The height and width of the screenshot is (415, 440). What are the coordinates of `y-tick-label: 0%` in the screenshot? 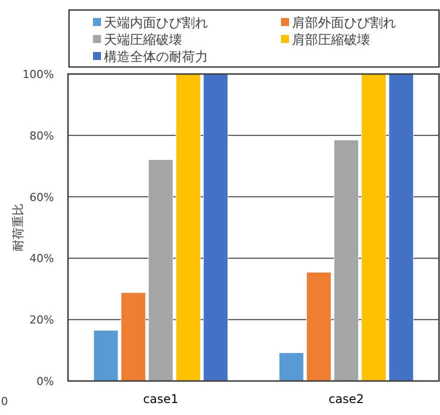 It's located at (45, 381).